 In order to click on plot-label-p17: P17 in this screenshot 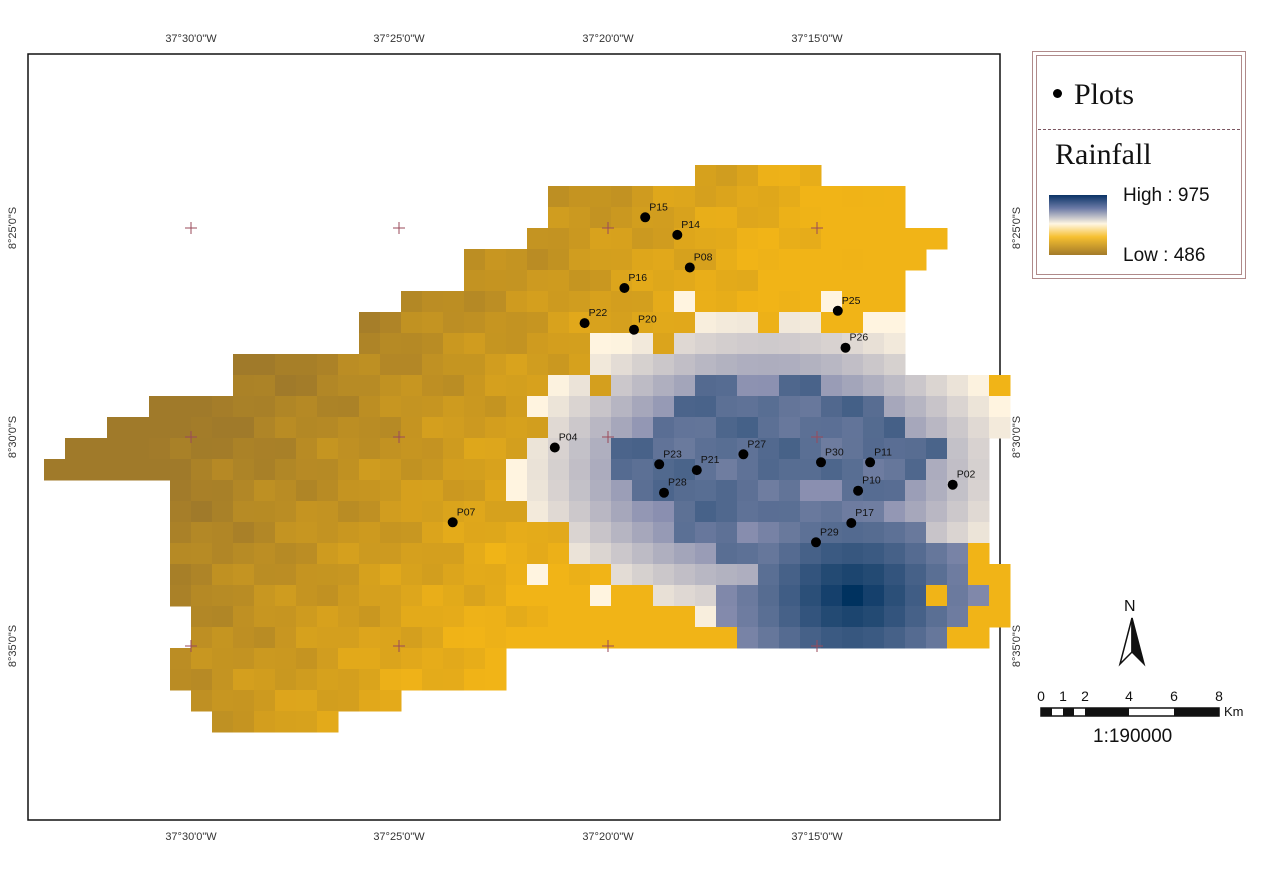, I will do `click(864, 513)`.